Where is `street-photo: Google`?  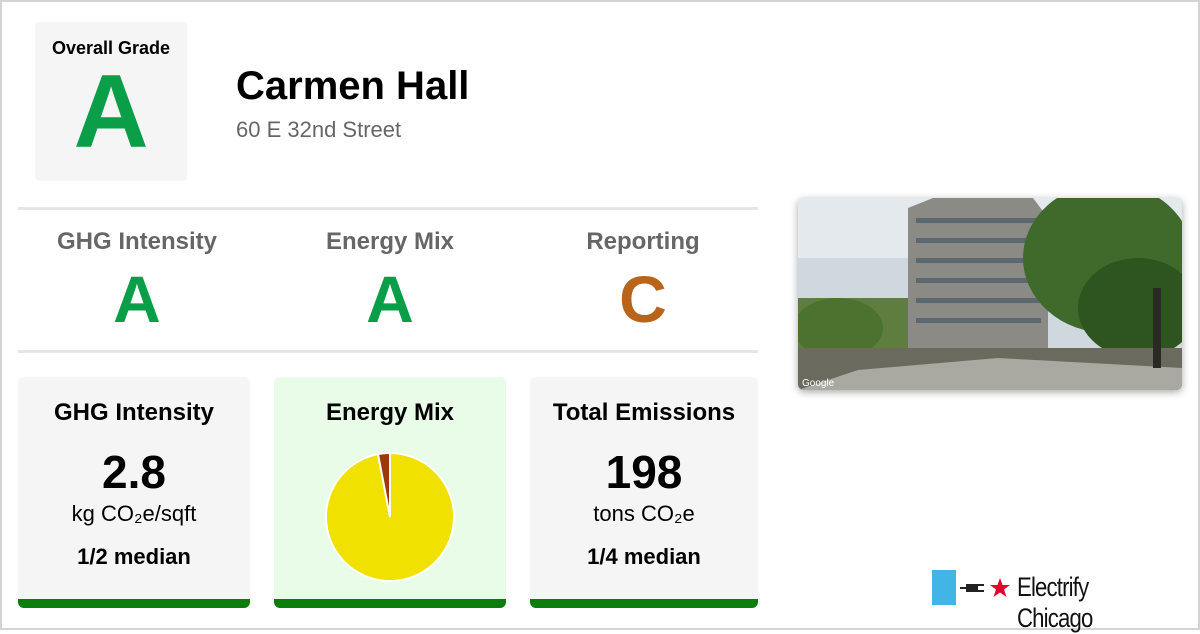
street-photo: Google is located at coordinates (990, 294).